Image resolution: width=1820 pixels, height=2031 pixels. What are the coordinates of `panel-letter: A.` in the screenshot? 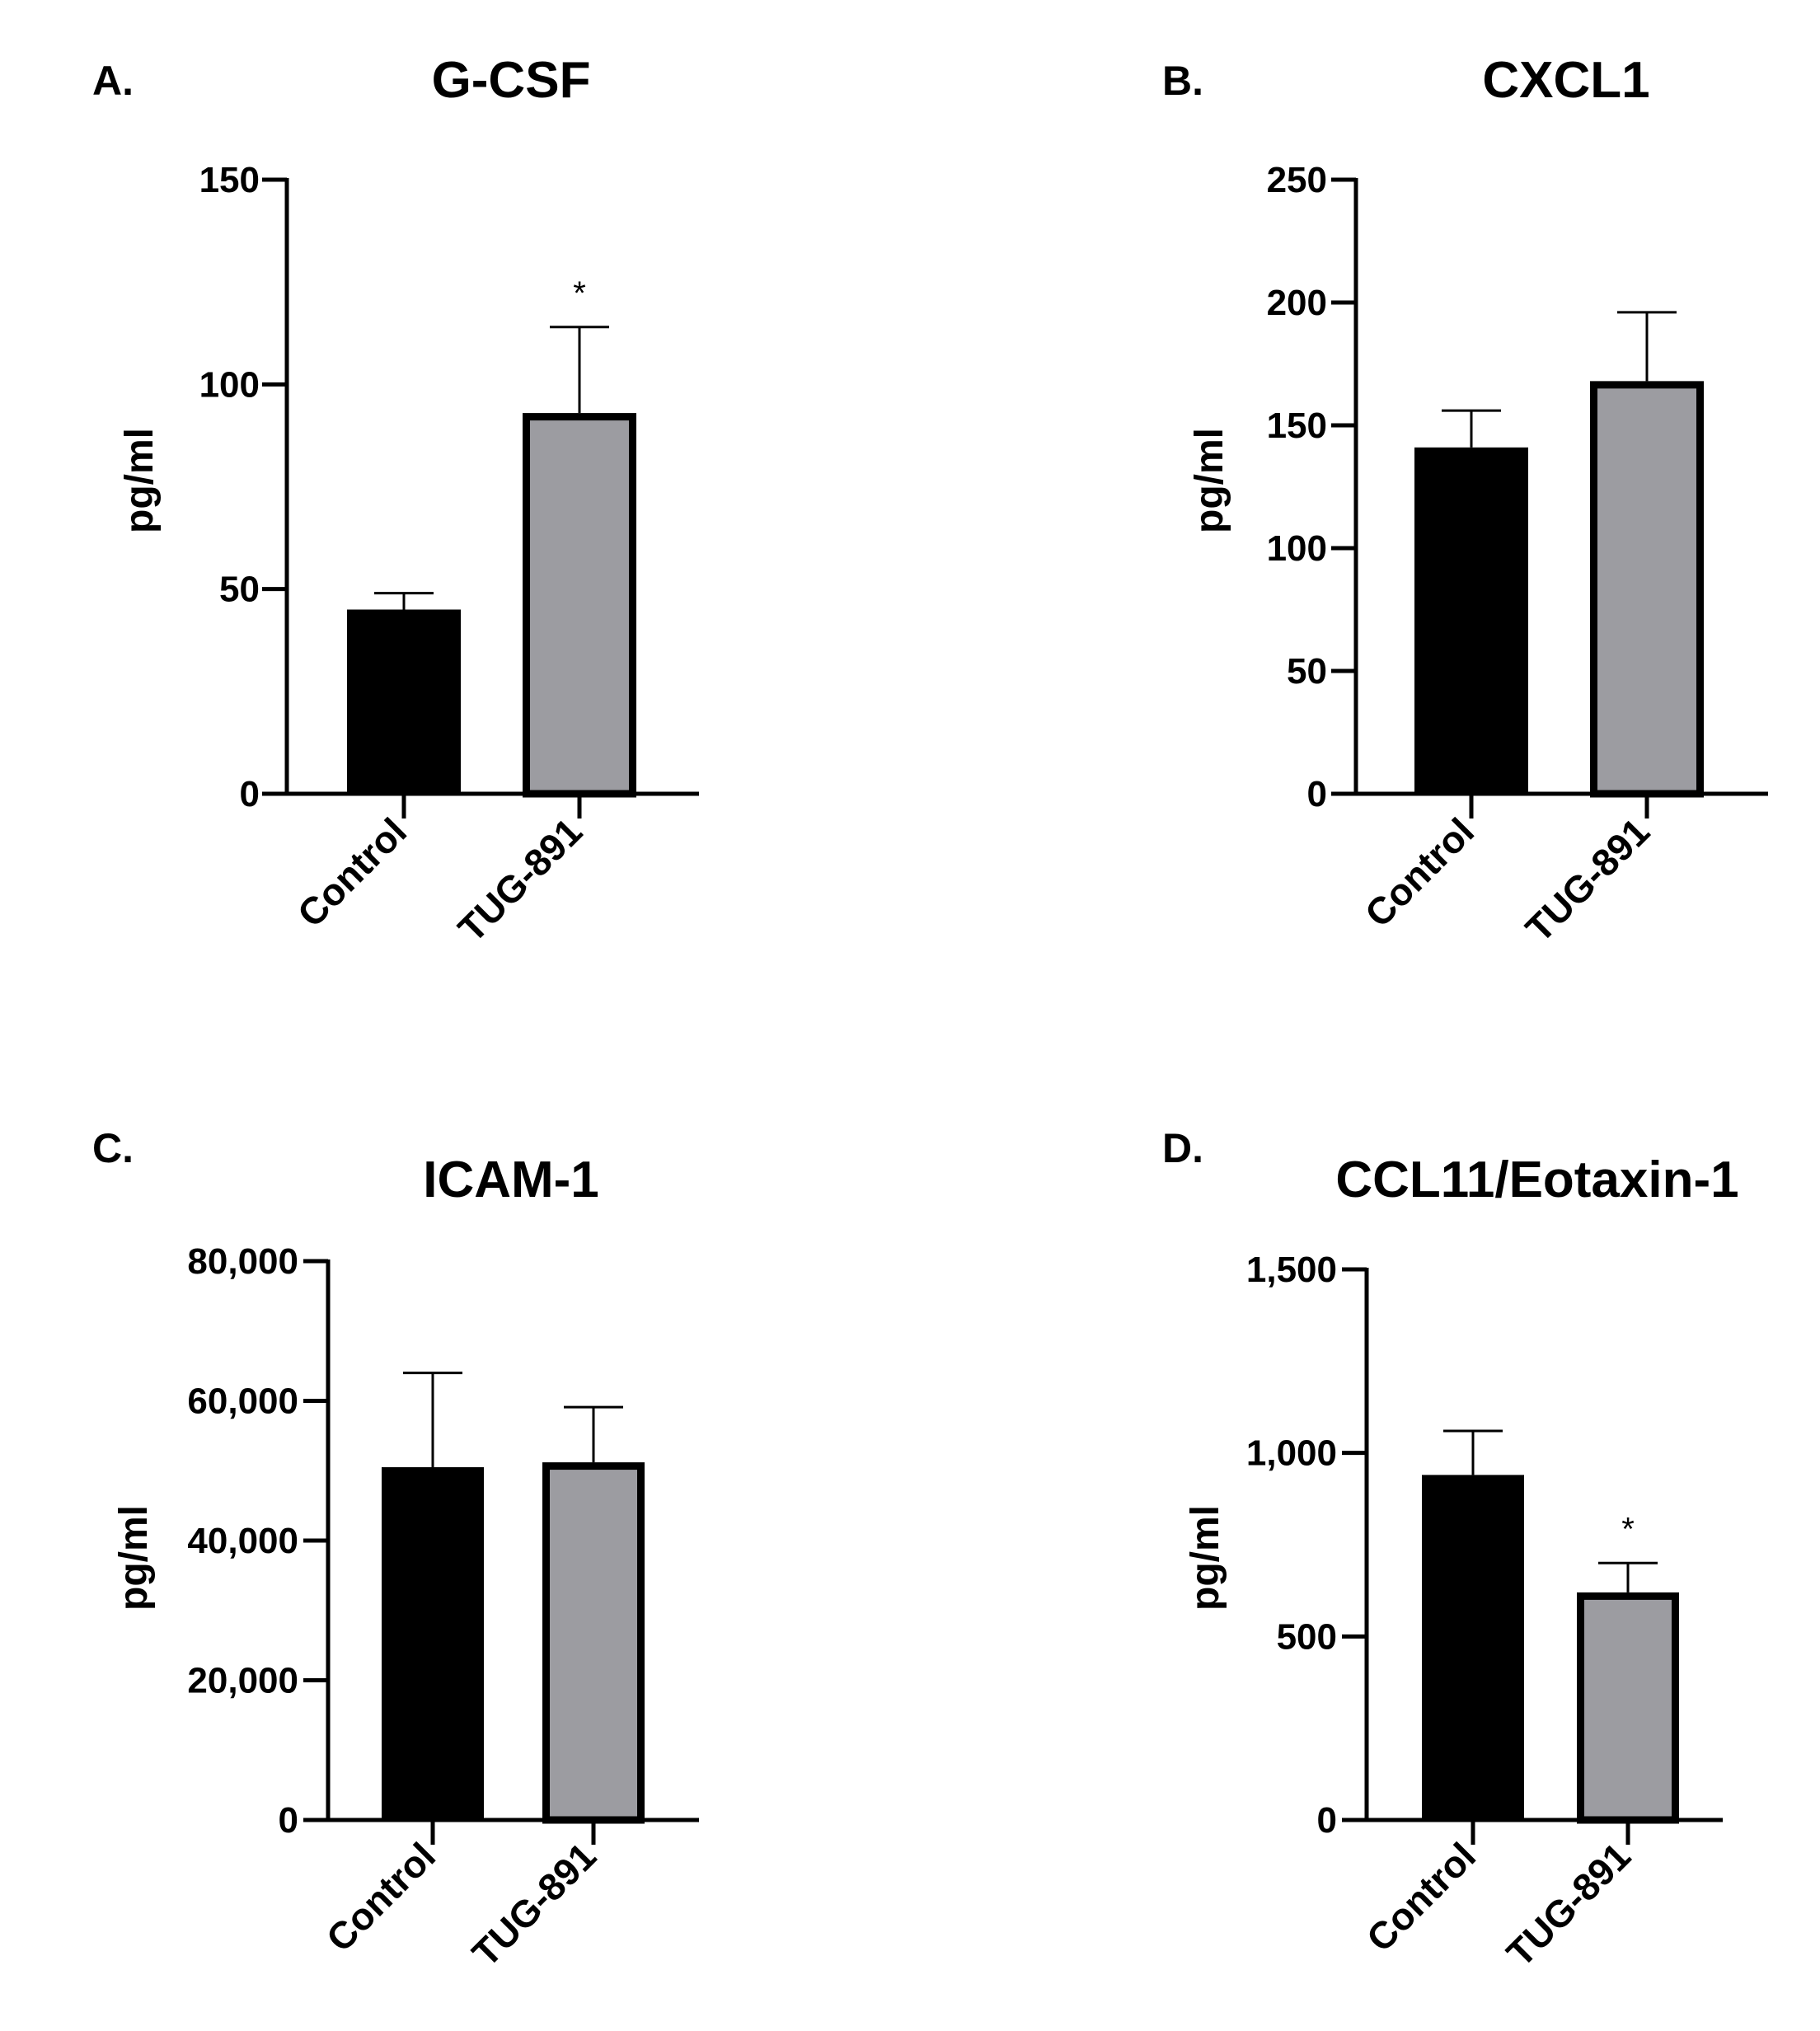 It's located at (113, 81).